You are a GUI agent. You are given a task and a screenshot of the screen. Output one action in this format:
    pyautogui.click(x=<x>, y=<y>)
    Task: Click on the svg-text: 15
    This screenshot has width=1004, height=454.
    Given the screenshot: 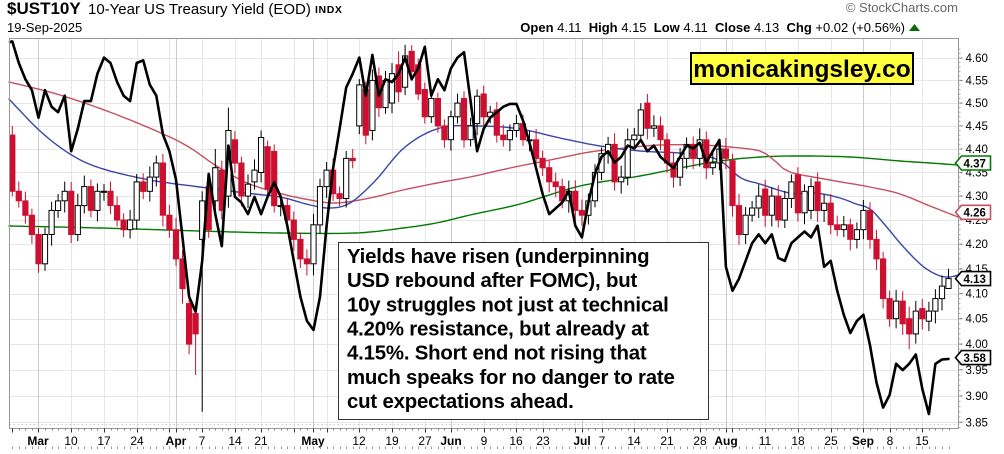 What is the action you would take?
    pyautogui.click(x=922, y=441)
    